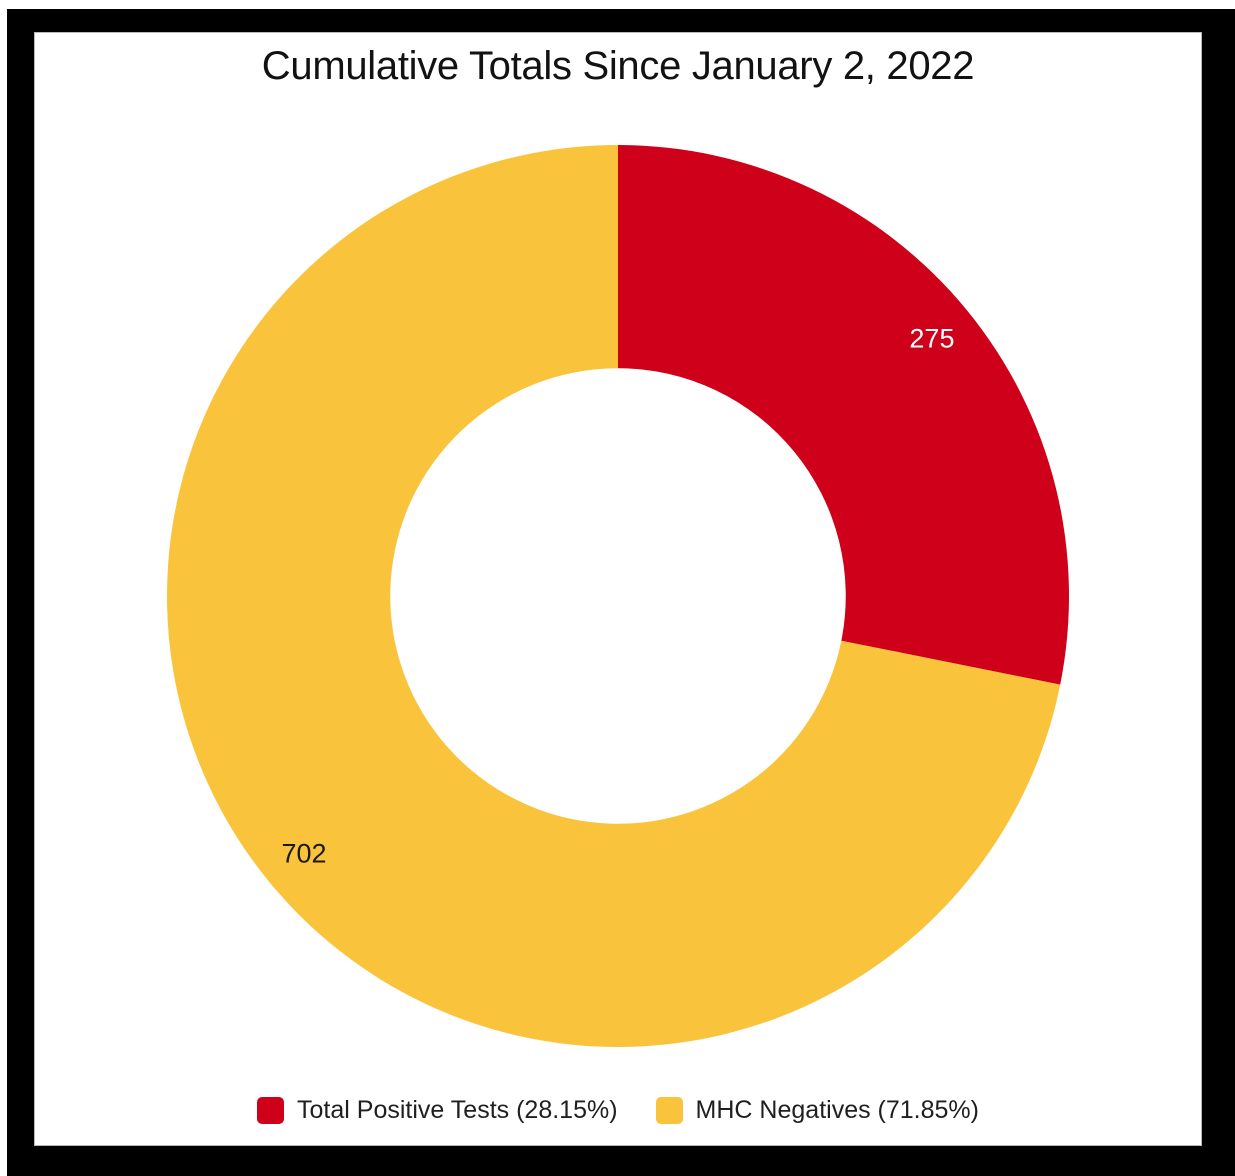 This screenshot has height=1176, width=1235. Describe the element at coordinates (457, 1110) in the screenshot. I see `legend-label-total-positive-tests: Total Positive Tests (28.15%)` at that location.